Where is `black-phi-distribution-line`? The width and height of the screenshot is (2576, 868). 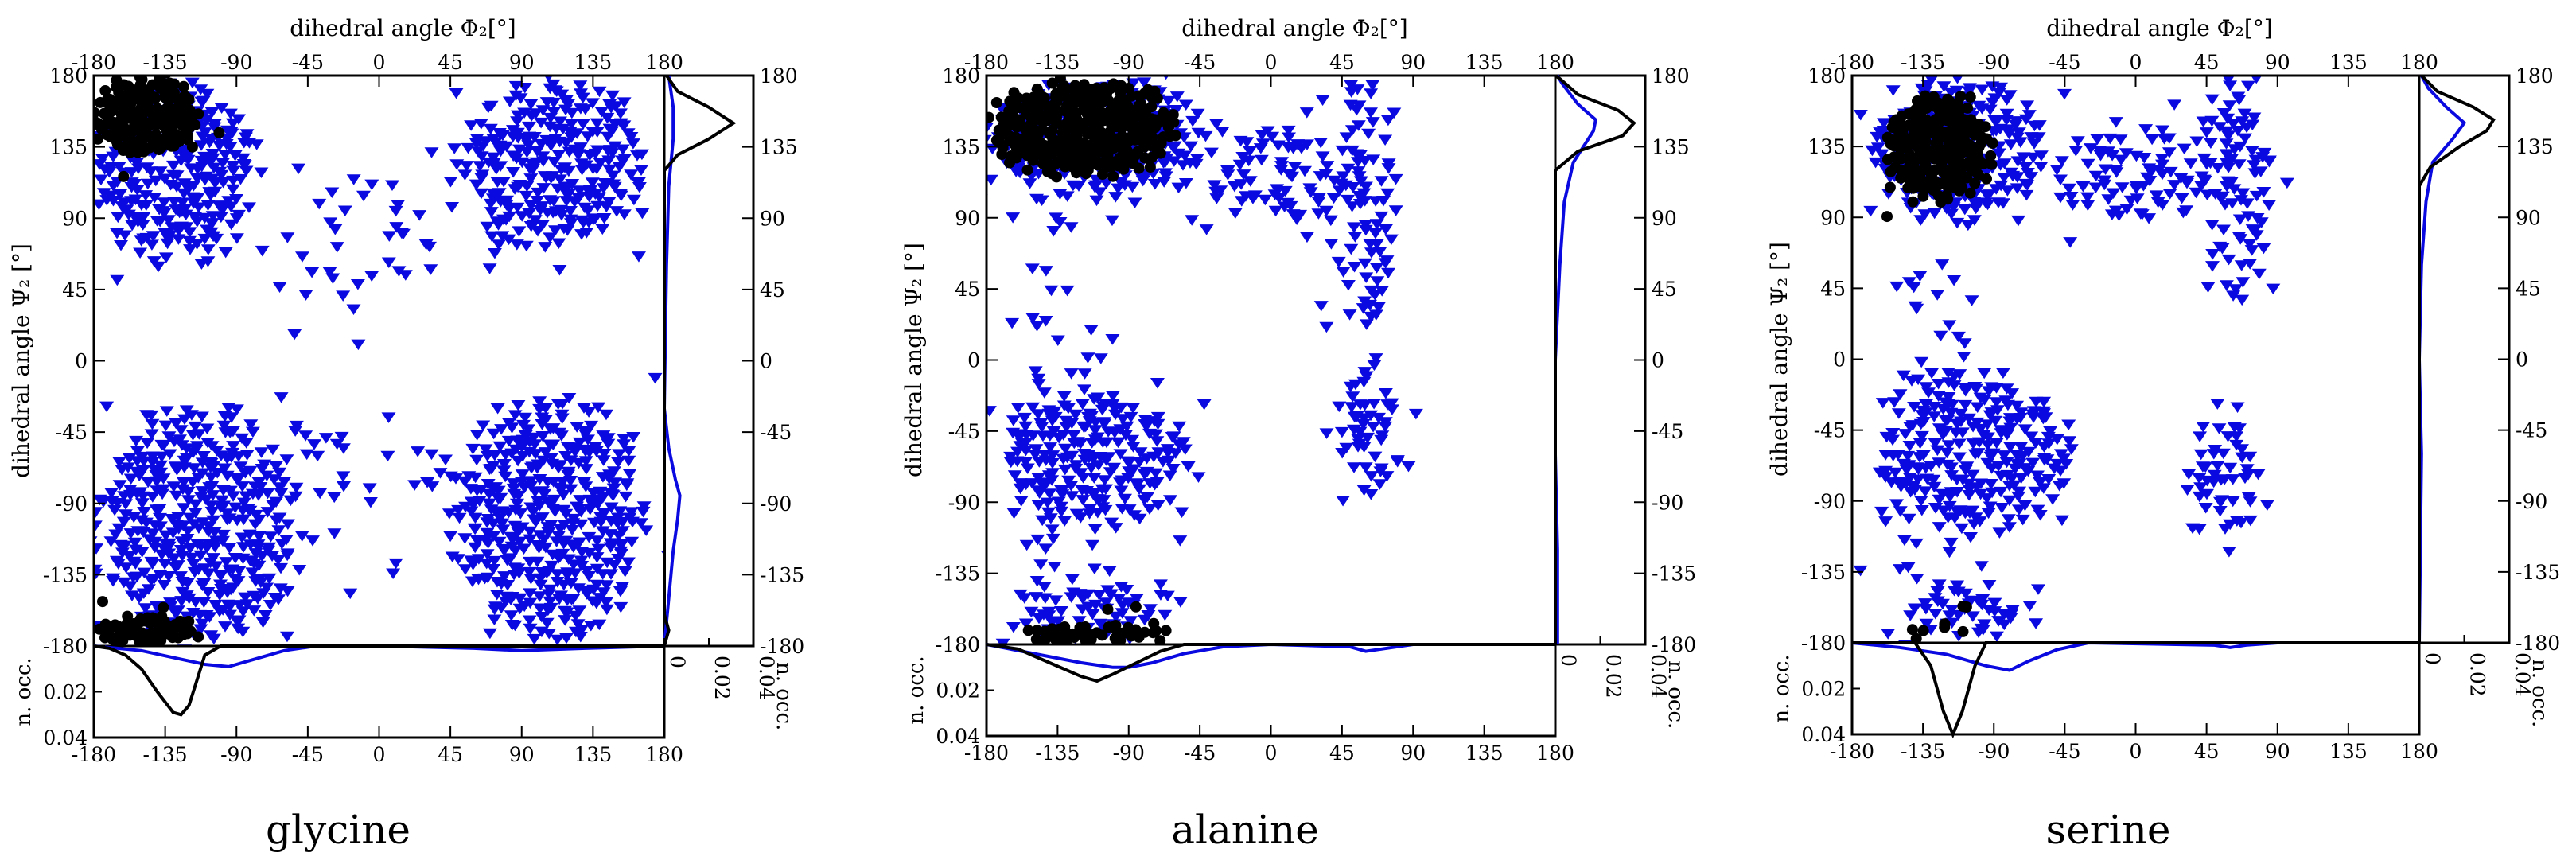 black-phi-distribution-line is located at coordinates (1271, 663).